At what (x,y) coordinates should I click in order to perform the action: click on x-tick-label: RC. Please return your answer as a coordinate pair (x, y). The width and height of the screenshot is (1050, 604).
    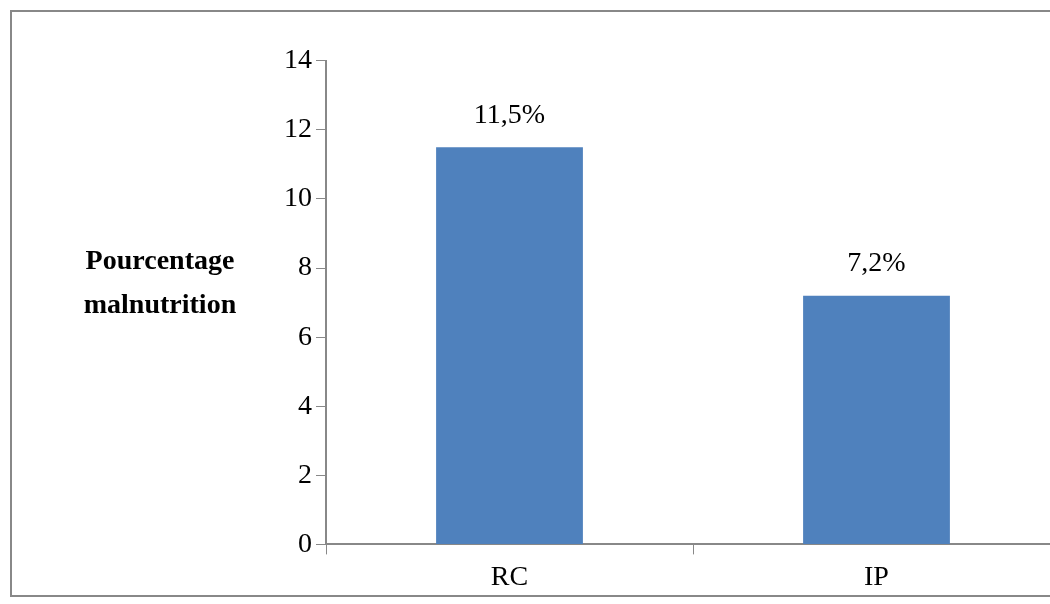
    Looking at the image, I should click on (509, 575).